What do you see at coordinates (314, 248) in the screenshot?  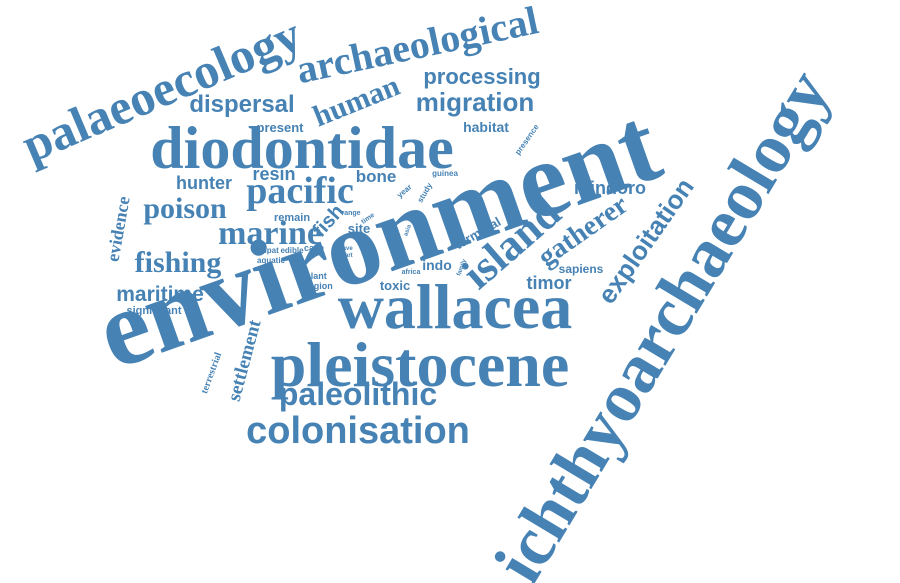 I see `word-case: case` at bounding box center [314, 248].